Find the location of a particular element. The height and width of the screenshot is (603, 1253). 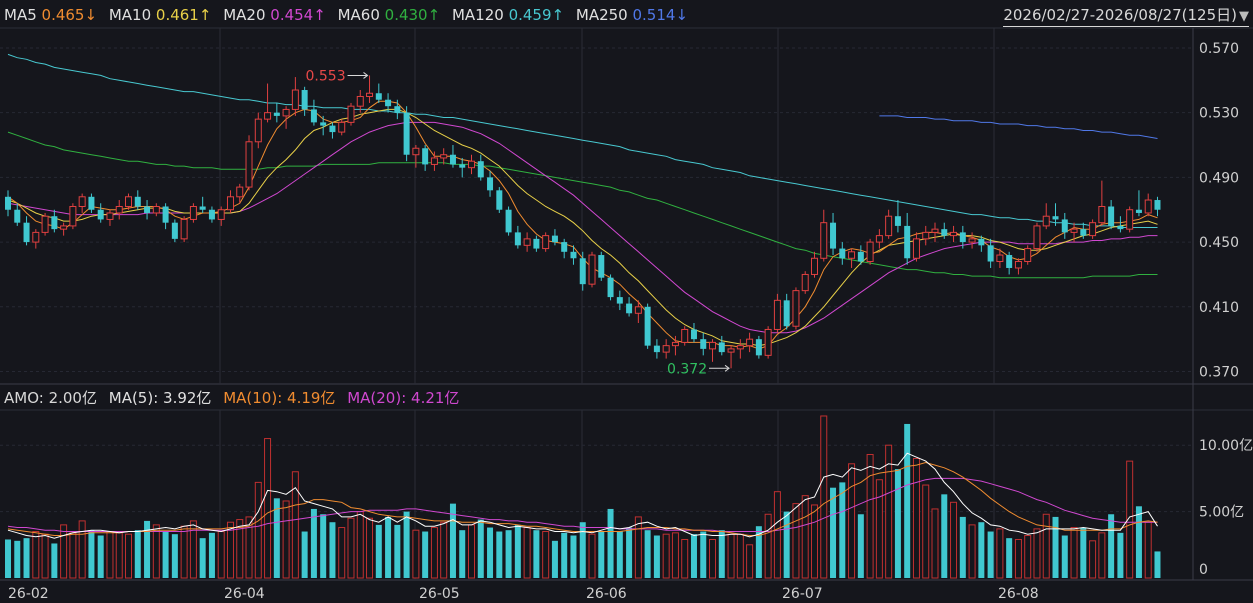

ma5-legend: MA5 0.465↓ is located at coordinates (51, 15).